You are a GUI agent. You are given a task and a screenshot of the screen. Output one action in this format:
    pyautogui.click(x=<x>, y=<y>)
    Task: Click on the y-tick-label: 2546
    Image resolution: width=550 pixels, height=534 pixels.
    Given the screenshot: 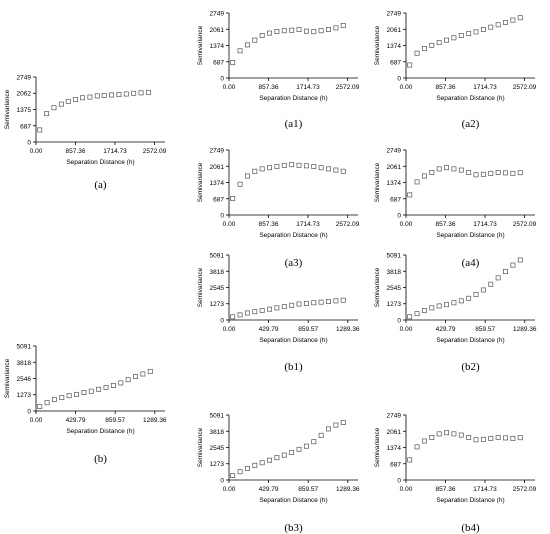 What is the action you would take?
    pyautogui.click(x=24, y=379)
    